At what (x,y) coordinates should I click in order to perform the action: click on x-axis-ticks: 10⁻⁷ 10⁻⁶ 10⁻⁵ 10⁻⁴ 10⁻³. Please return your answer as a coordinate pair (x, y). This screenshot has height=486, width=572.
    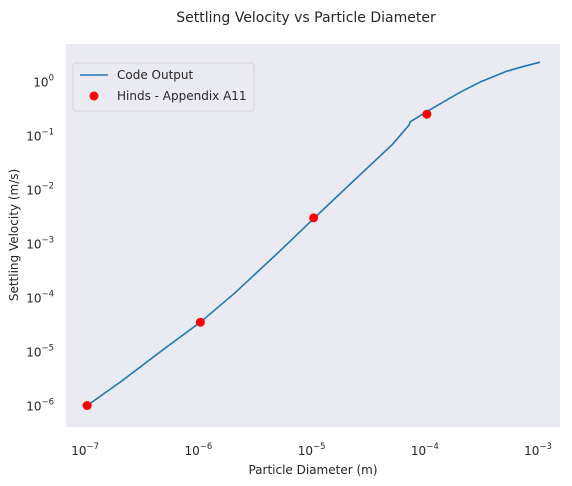
    Looking at the image, I should click on (311, 450).